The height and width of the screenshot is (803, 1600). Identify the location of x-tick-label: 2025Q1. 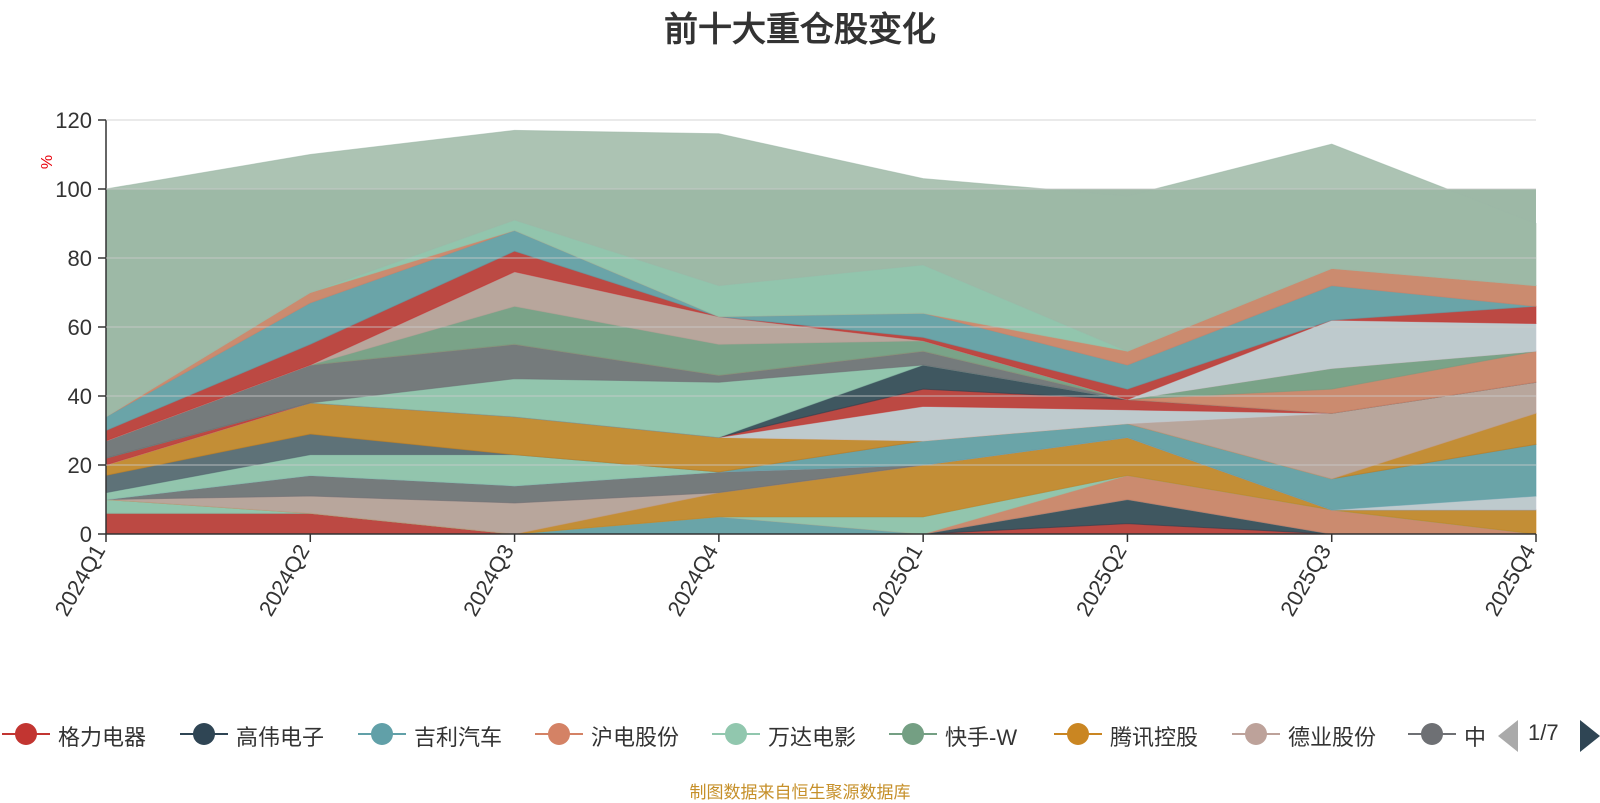
(897, 580).